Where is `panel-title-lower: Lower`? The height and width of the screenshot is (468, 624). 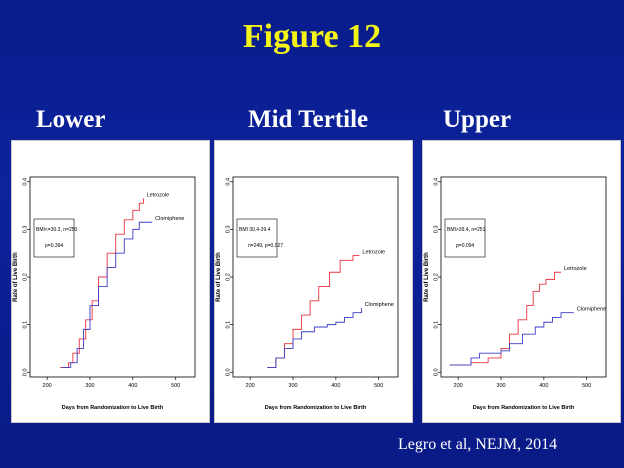 panel-title-lower: Lower is located at coordinates (71, 119).